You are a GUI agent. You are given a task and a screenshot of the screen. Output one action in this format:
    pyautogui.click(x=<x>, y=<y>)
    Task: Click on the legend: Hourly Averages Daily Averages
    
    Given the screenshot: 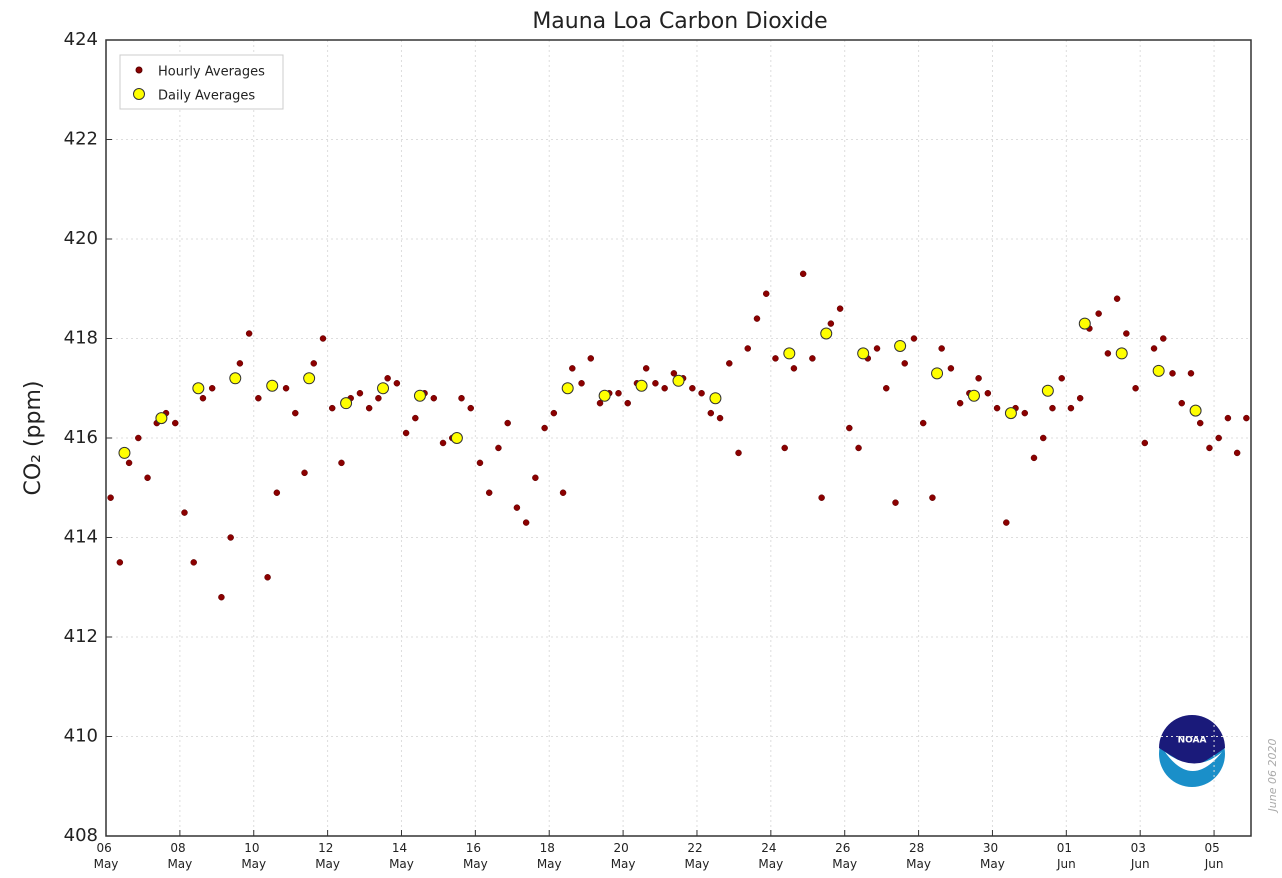 What is the action you would take?
    pyautogui.click(x=201, y=82)
    